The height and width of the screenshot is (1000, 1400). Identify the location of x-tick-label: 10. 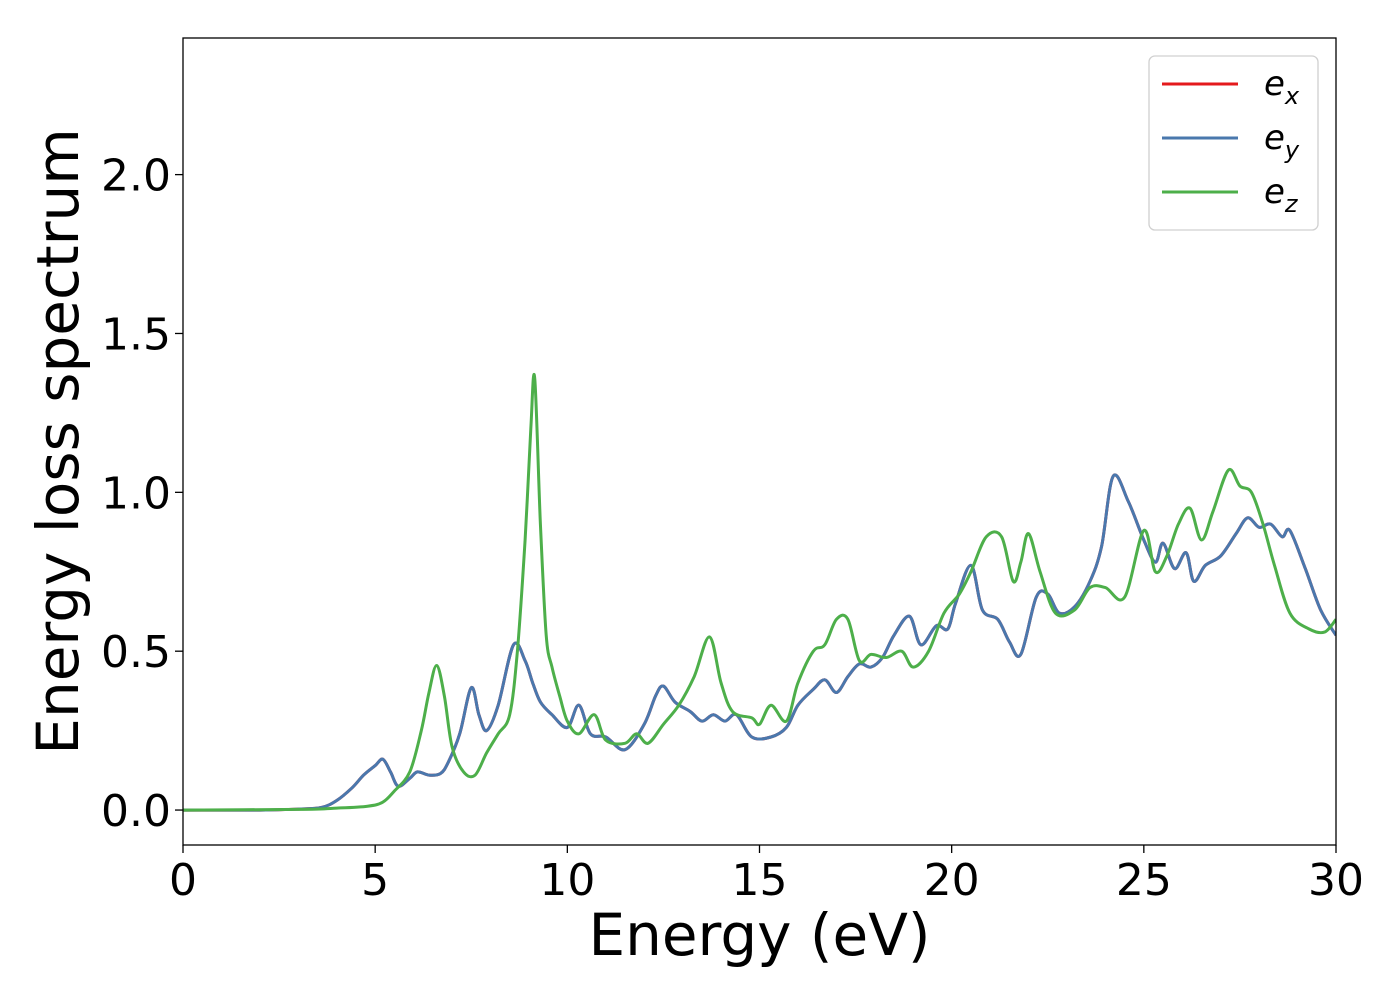
(567, 880).